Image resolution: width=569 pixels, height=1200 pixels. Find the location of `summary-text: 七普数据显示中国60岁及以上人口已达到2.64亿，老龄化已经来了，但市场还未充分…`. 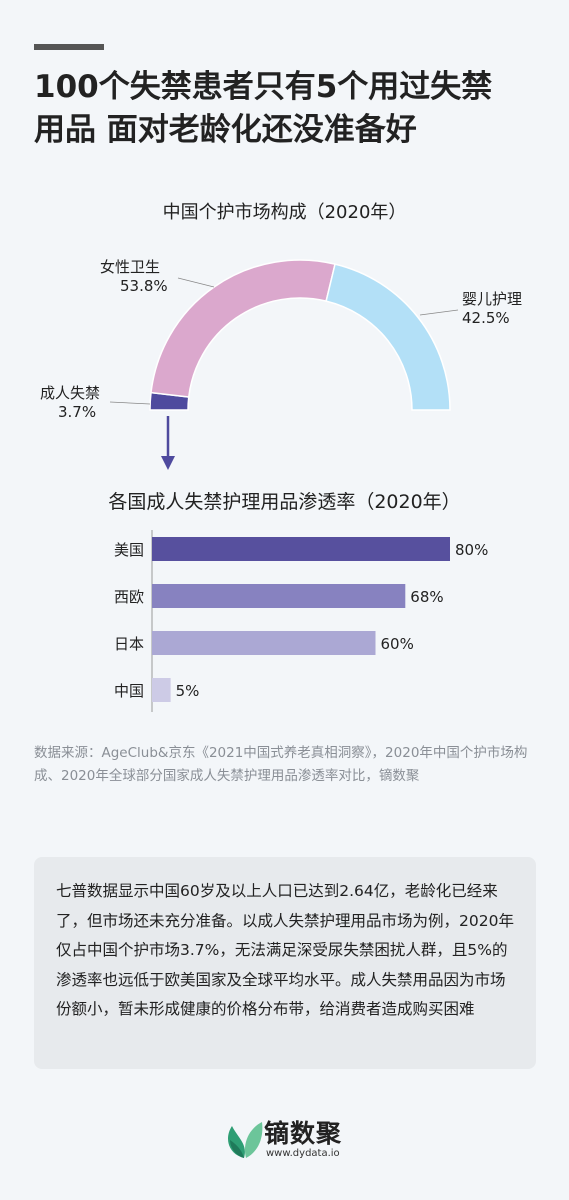

summary-text: 七普数据显示中国60岁及以上人口已达到2.64亿，老龄化已经来了，但市场还未充分… is located at coordinates (285, 950).